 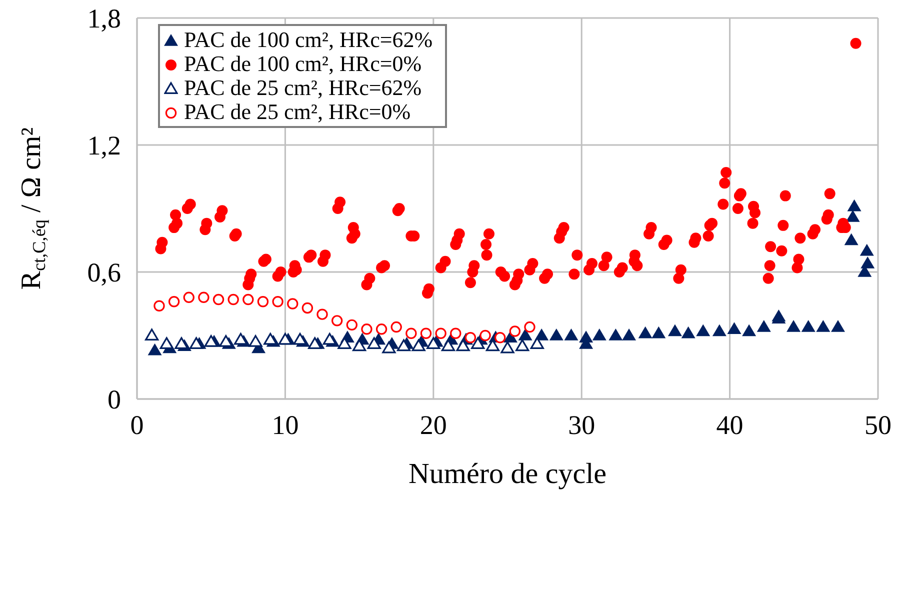 I want to click on legend-label: PAC de 100 cm², HRc=0%, so click(x=303, y=63).